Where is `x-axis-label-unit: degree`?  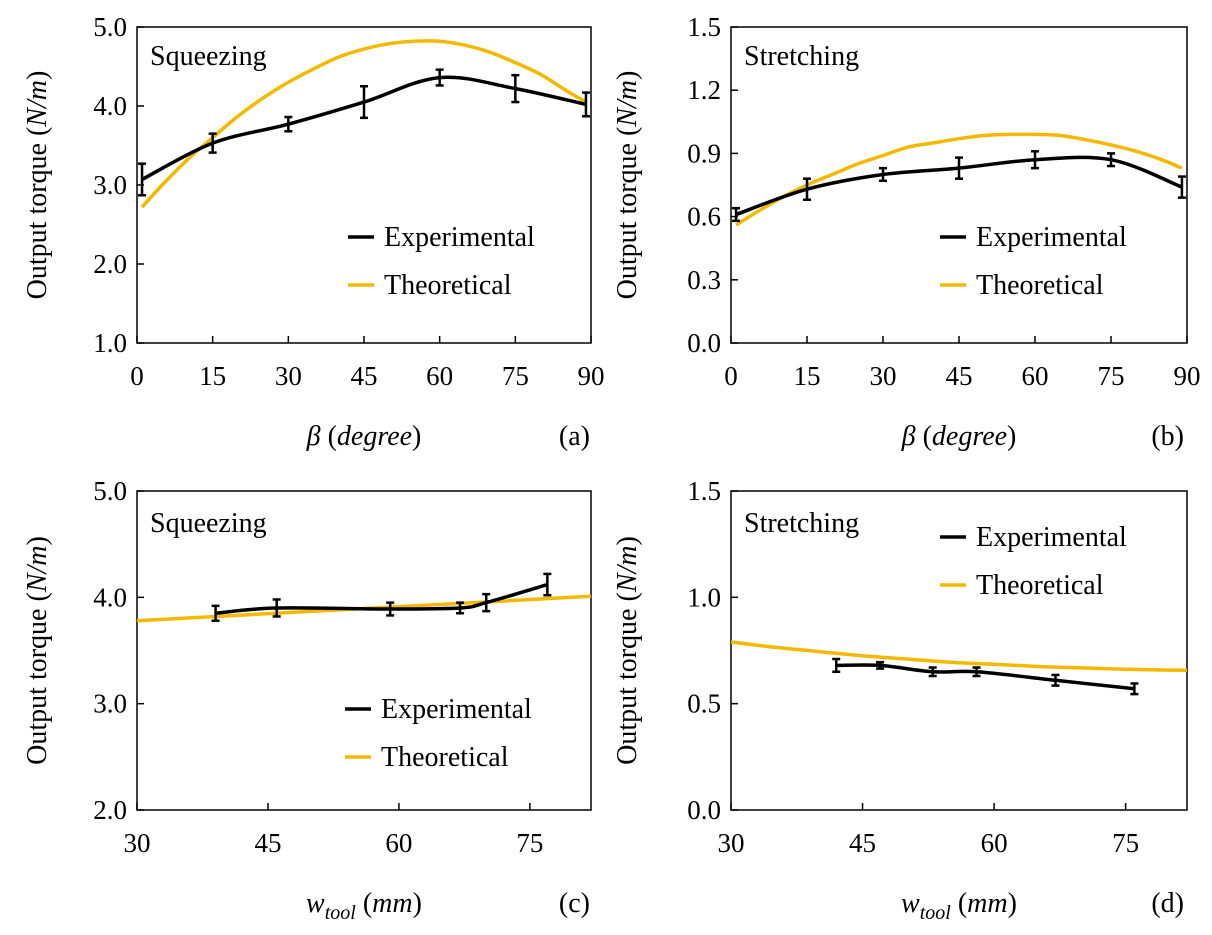 x-axis-label-unit: degree is located at coordinates (374, 436).